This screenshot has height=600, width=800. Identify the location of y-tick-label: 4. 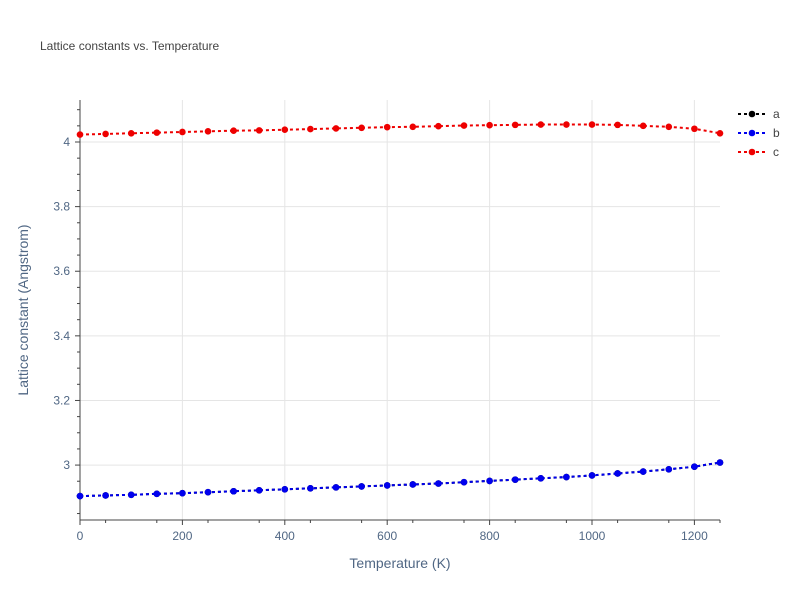
(66, 142).